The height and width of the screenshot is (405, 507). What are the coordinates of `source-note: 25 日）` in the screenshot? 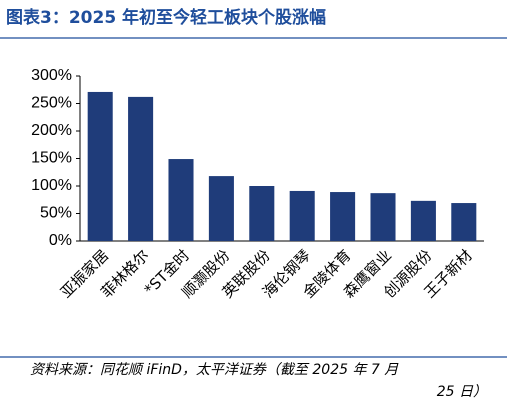 It's located at (462, 392).